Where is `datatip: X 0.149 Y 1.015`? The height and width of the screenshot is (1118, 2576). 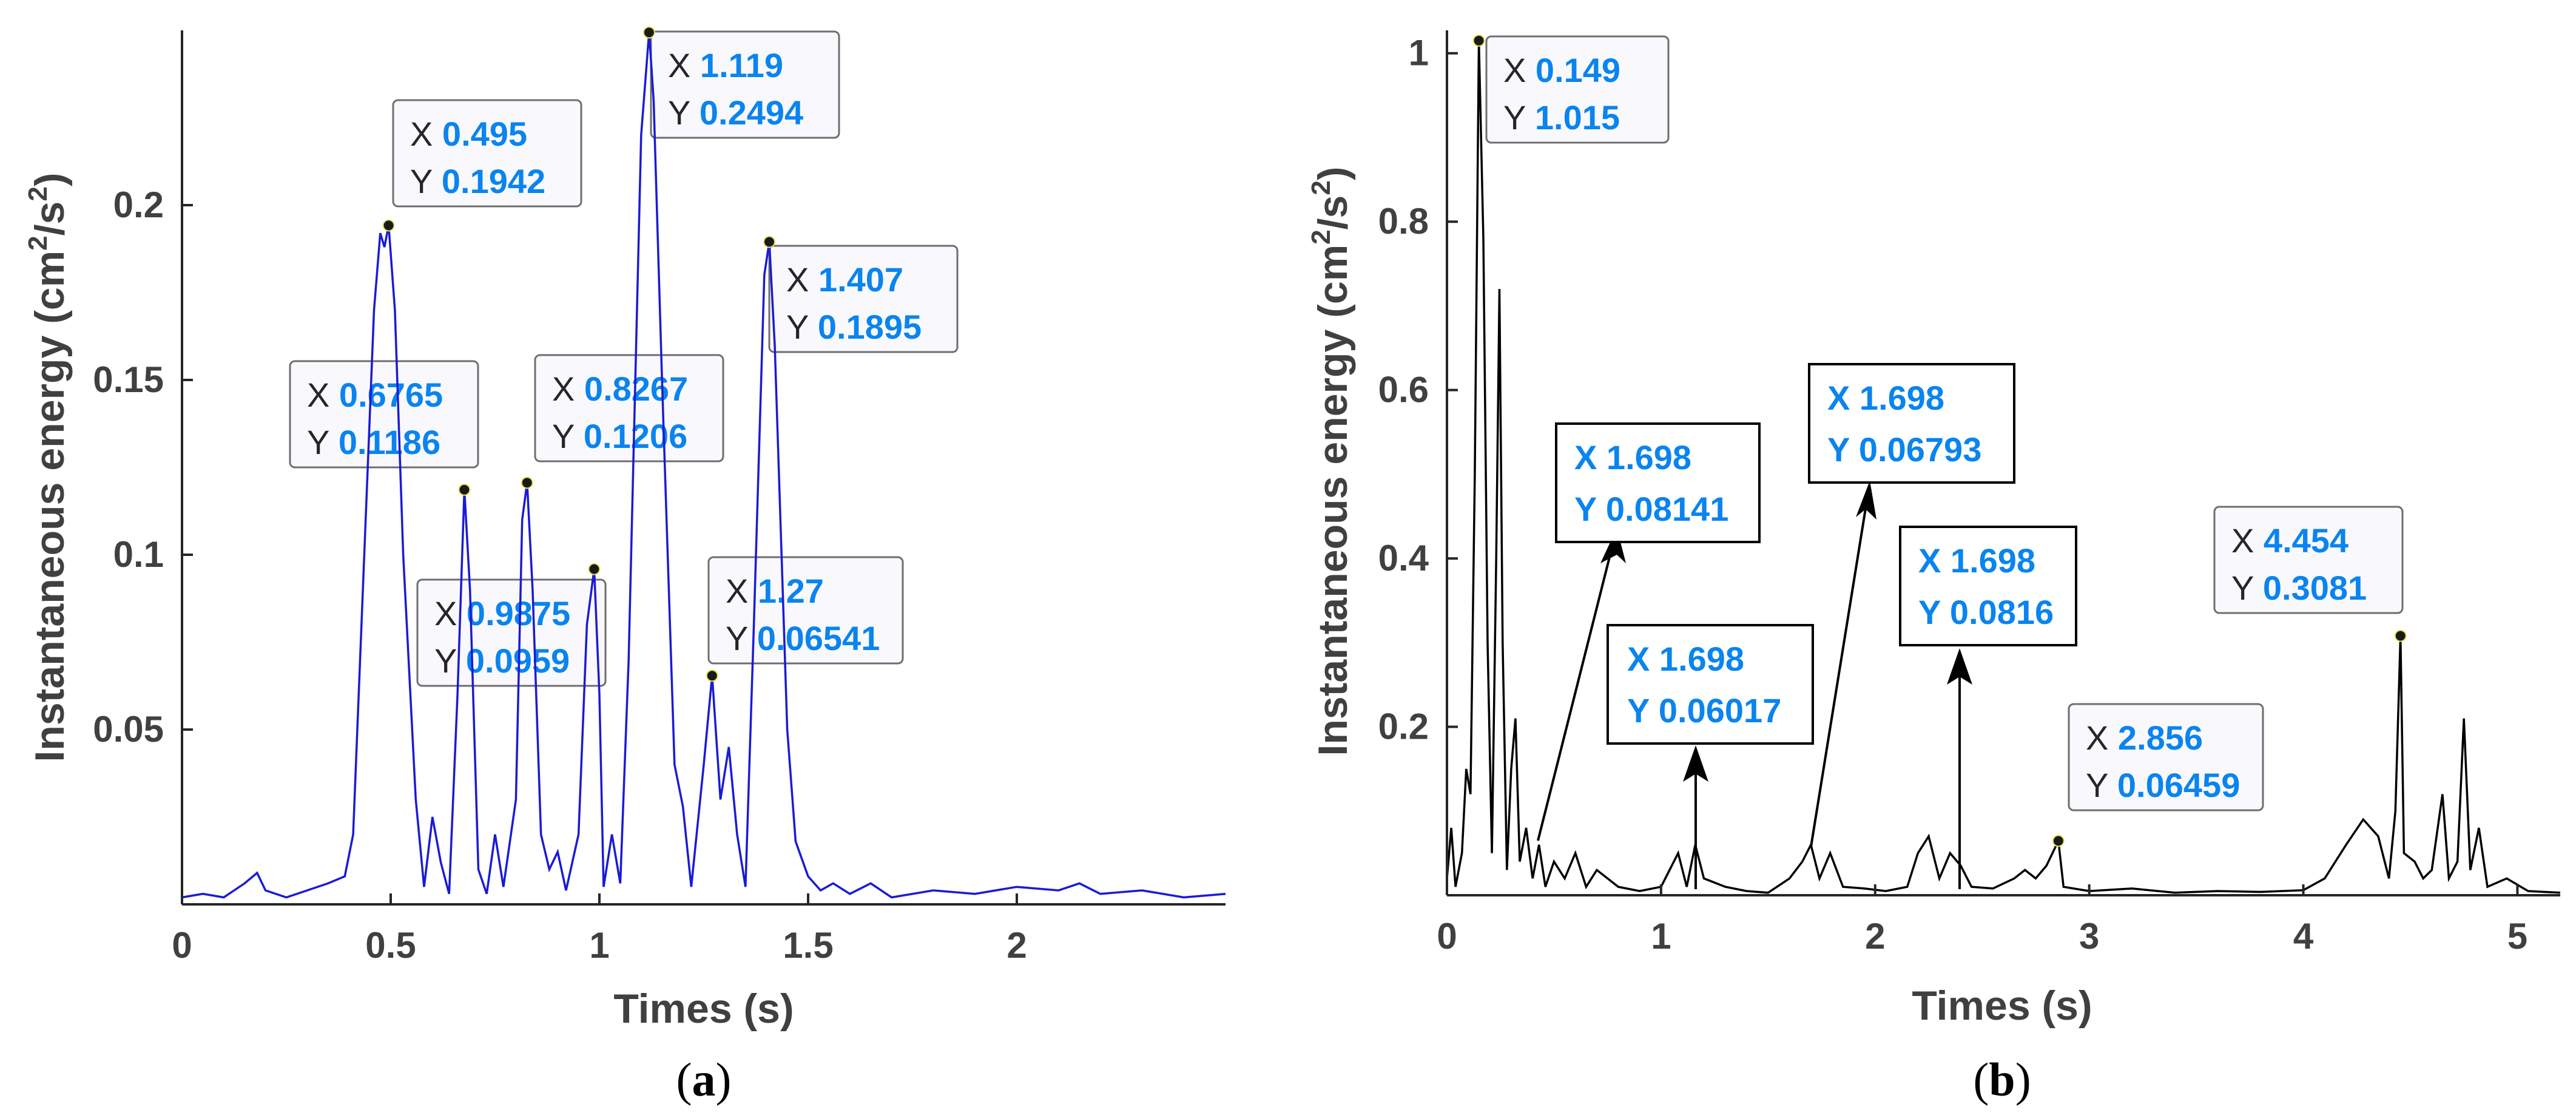
datatip: X 0.149 Y 1.015 is located at coordinates (1577, 90).